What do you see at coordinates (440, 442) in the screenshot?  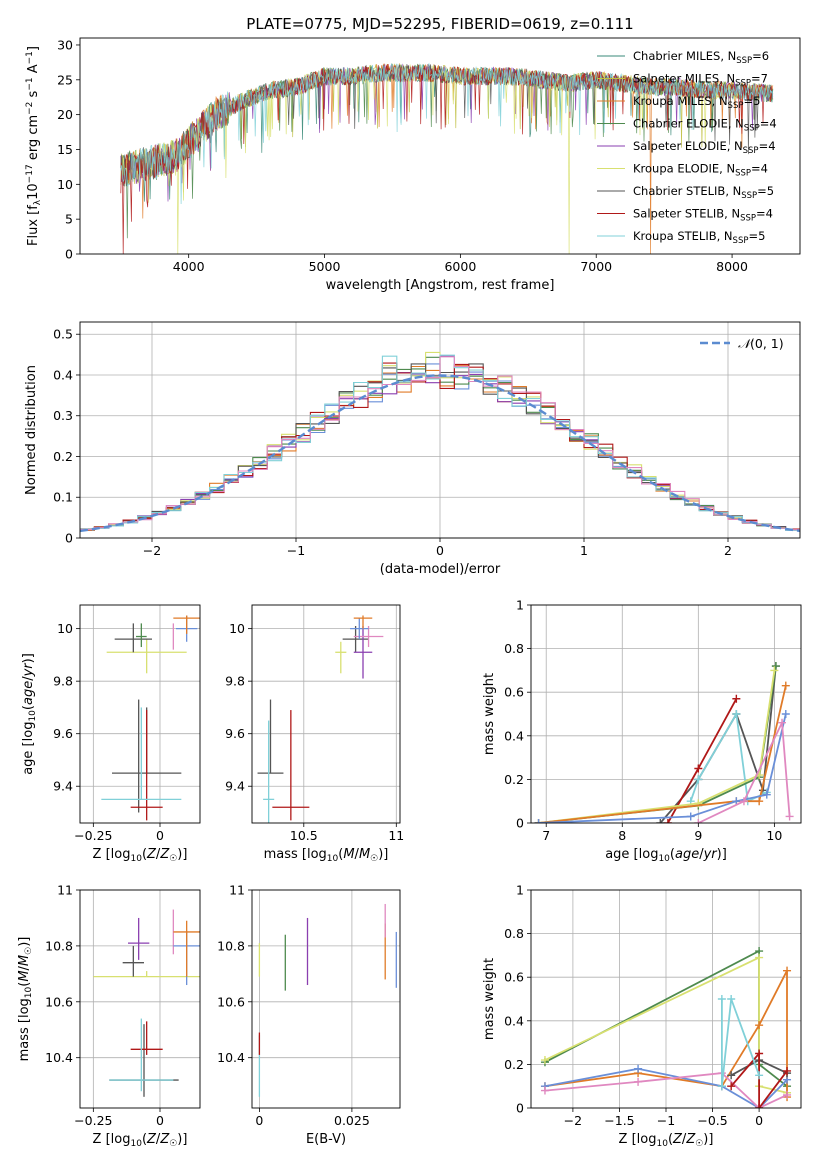 I see `plot-area-residuals` at bounding box center [440, 442].